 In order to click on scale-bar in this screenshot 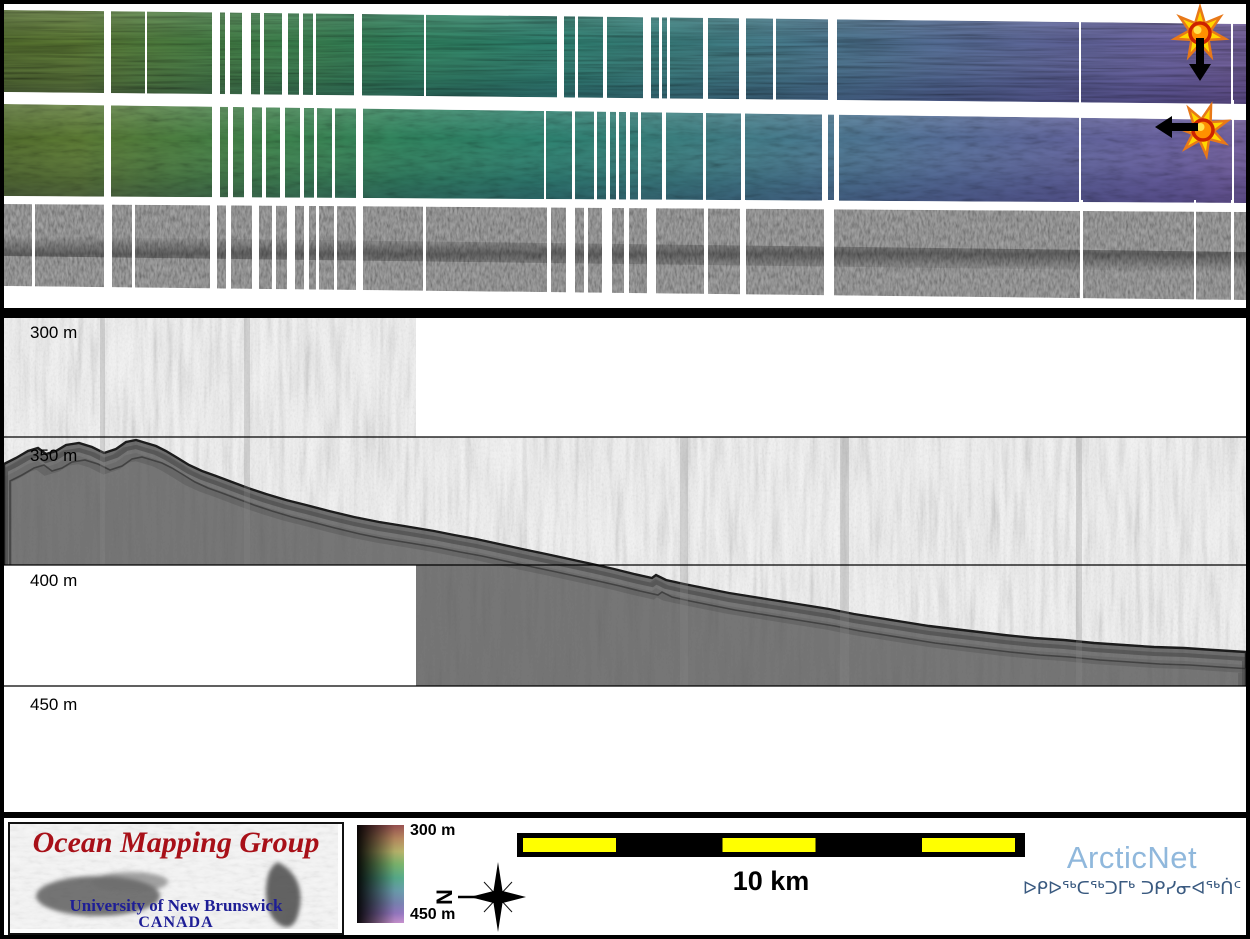, I will do `click(771, 845)`.